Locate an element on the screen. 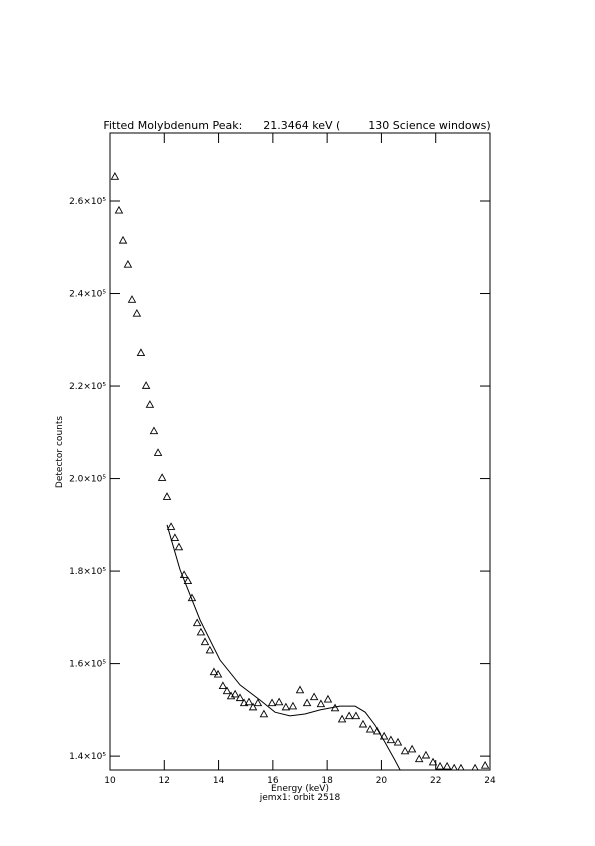 The image size is (595, 846). x-tick-label: 24 is located at coordinates (490, 781).